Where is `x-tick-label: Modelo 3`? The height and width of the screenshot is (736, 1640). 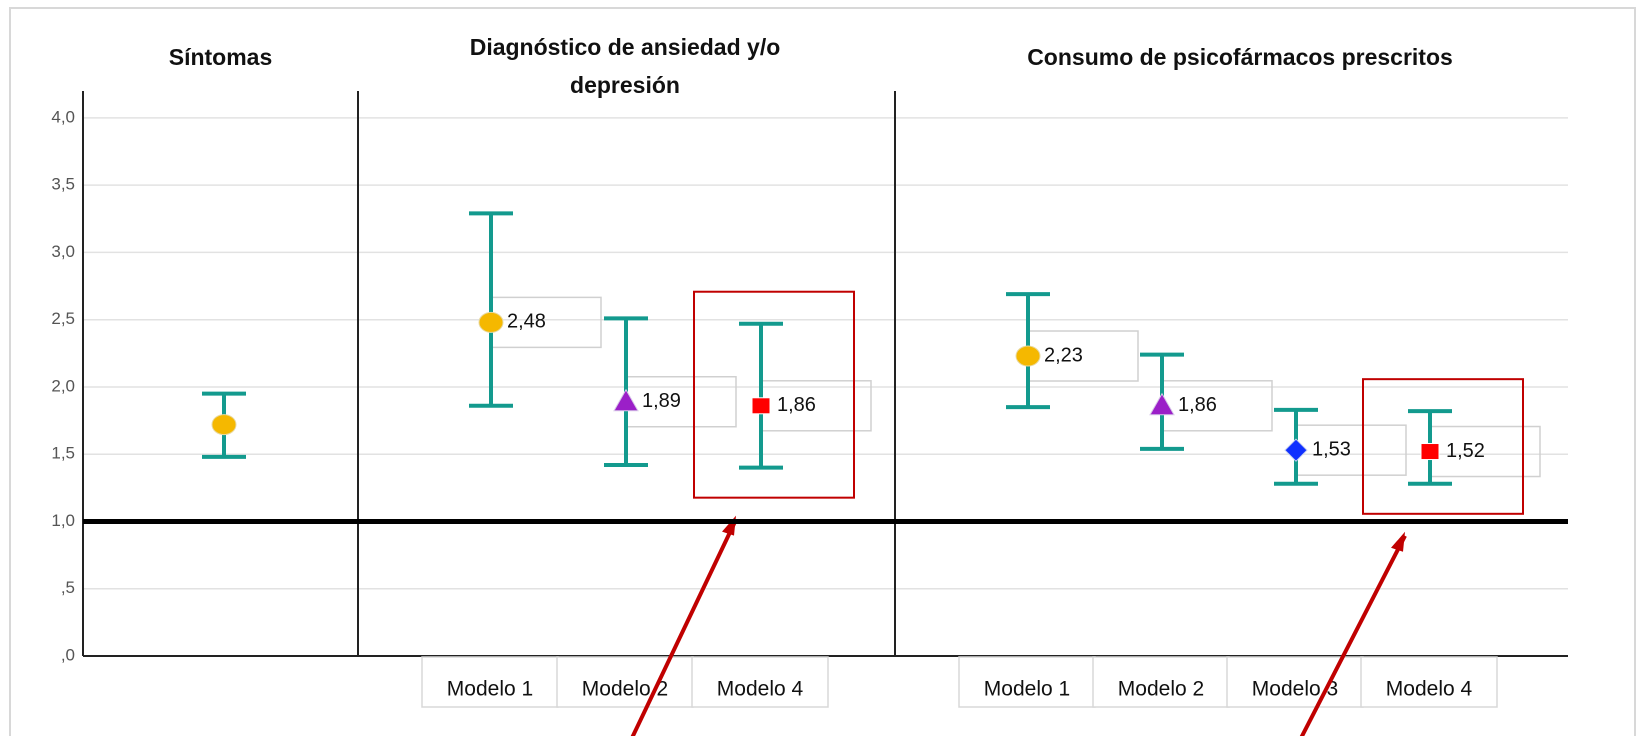 x-tick-label: Modelo 3 is located at coordinates (1295, 689).